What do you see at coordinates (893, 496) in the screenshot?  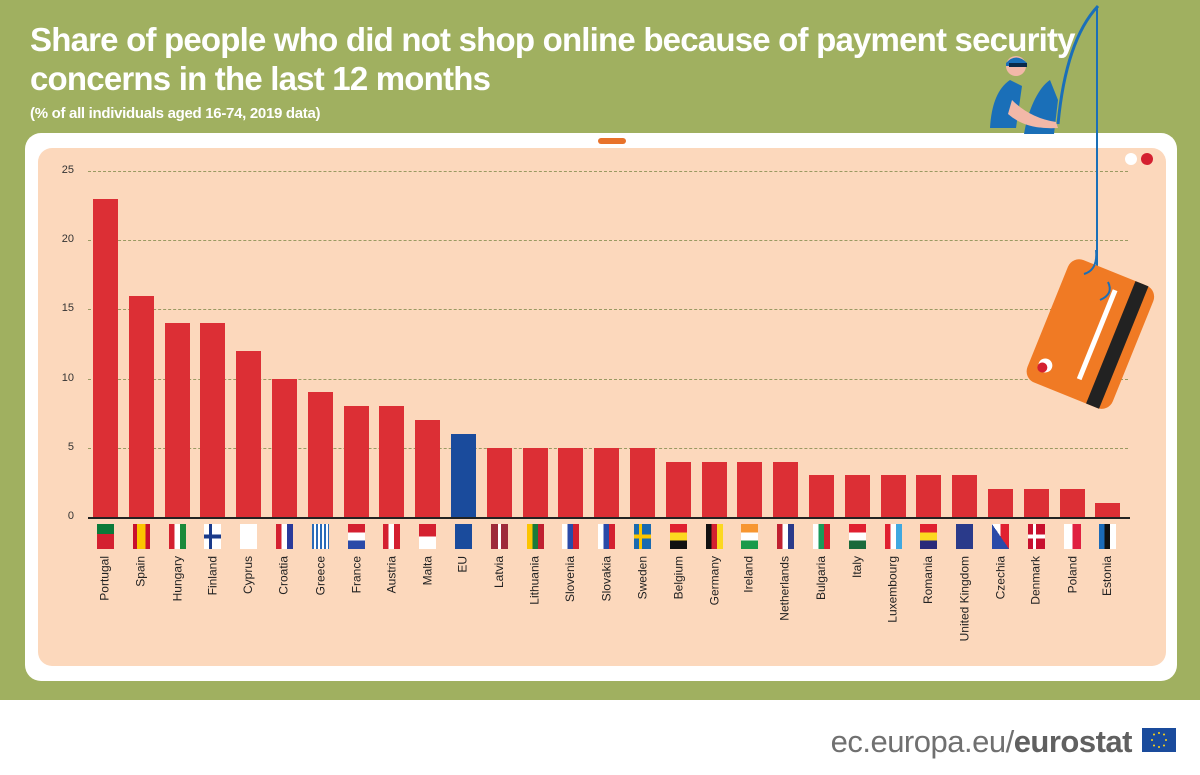 I see `bar-luxembourg` at bounding box center [893, 496].